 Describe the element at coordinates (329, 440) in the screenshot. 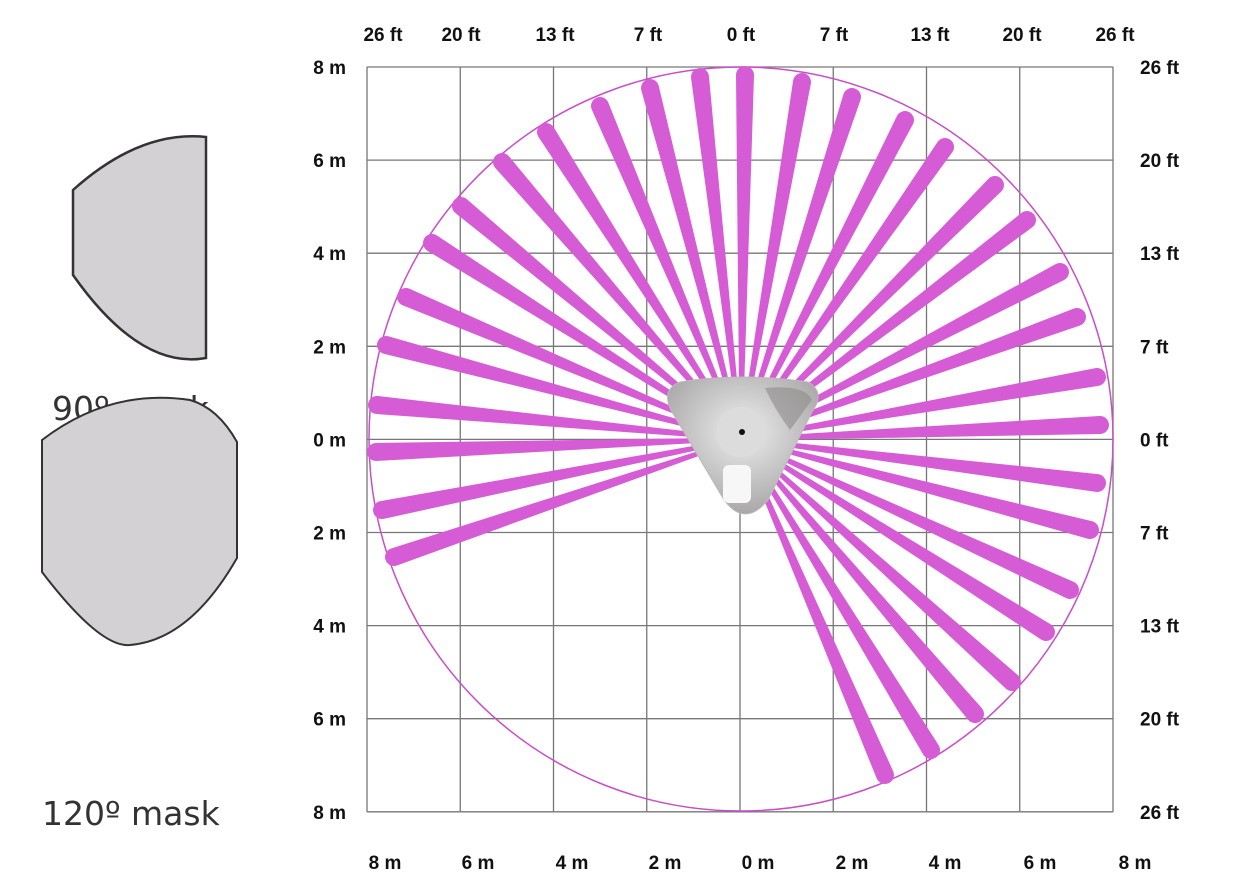

I see `left-m-tick-label: 0 m` at that location.